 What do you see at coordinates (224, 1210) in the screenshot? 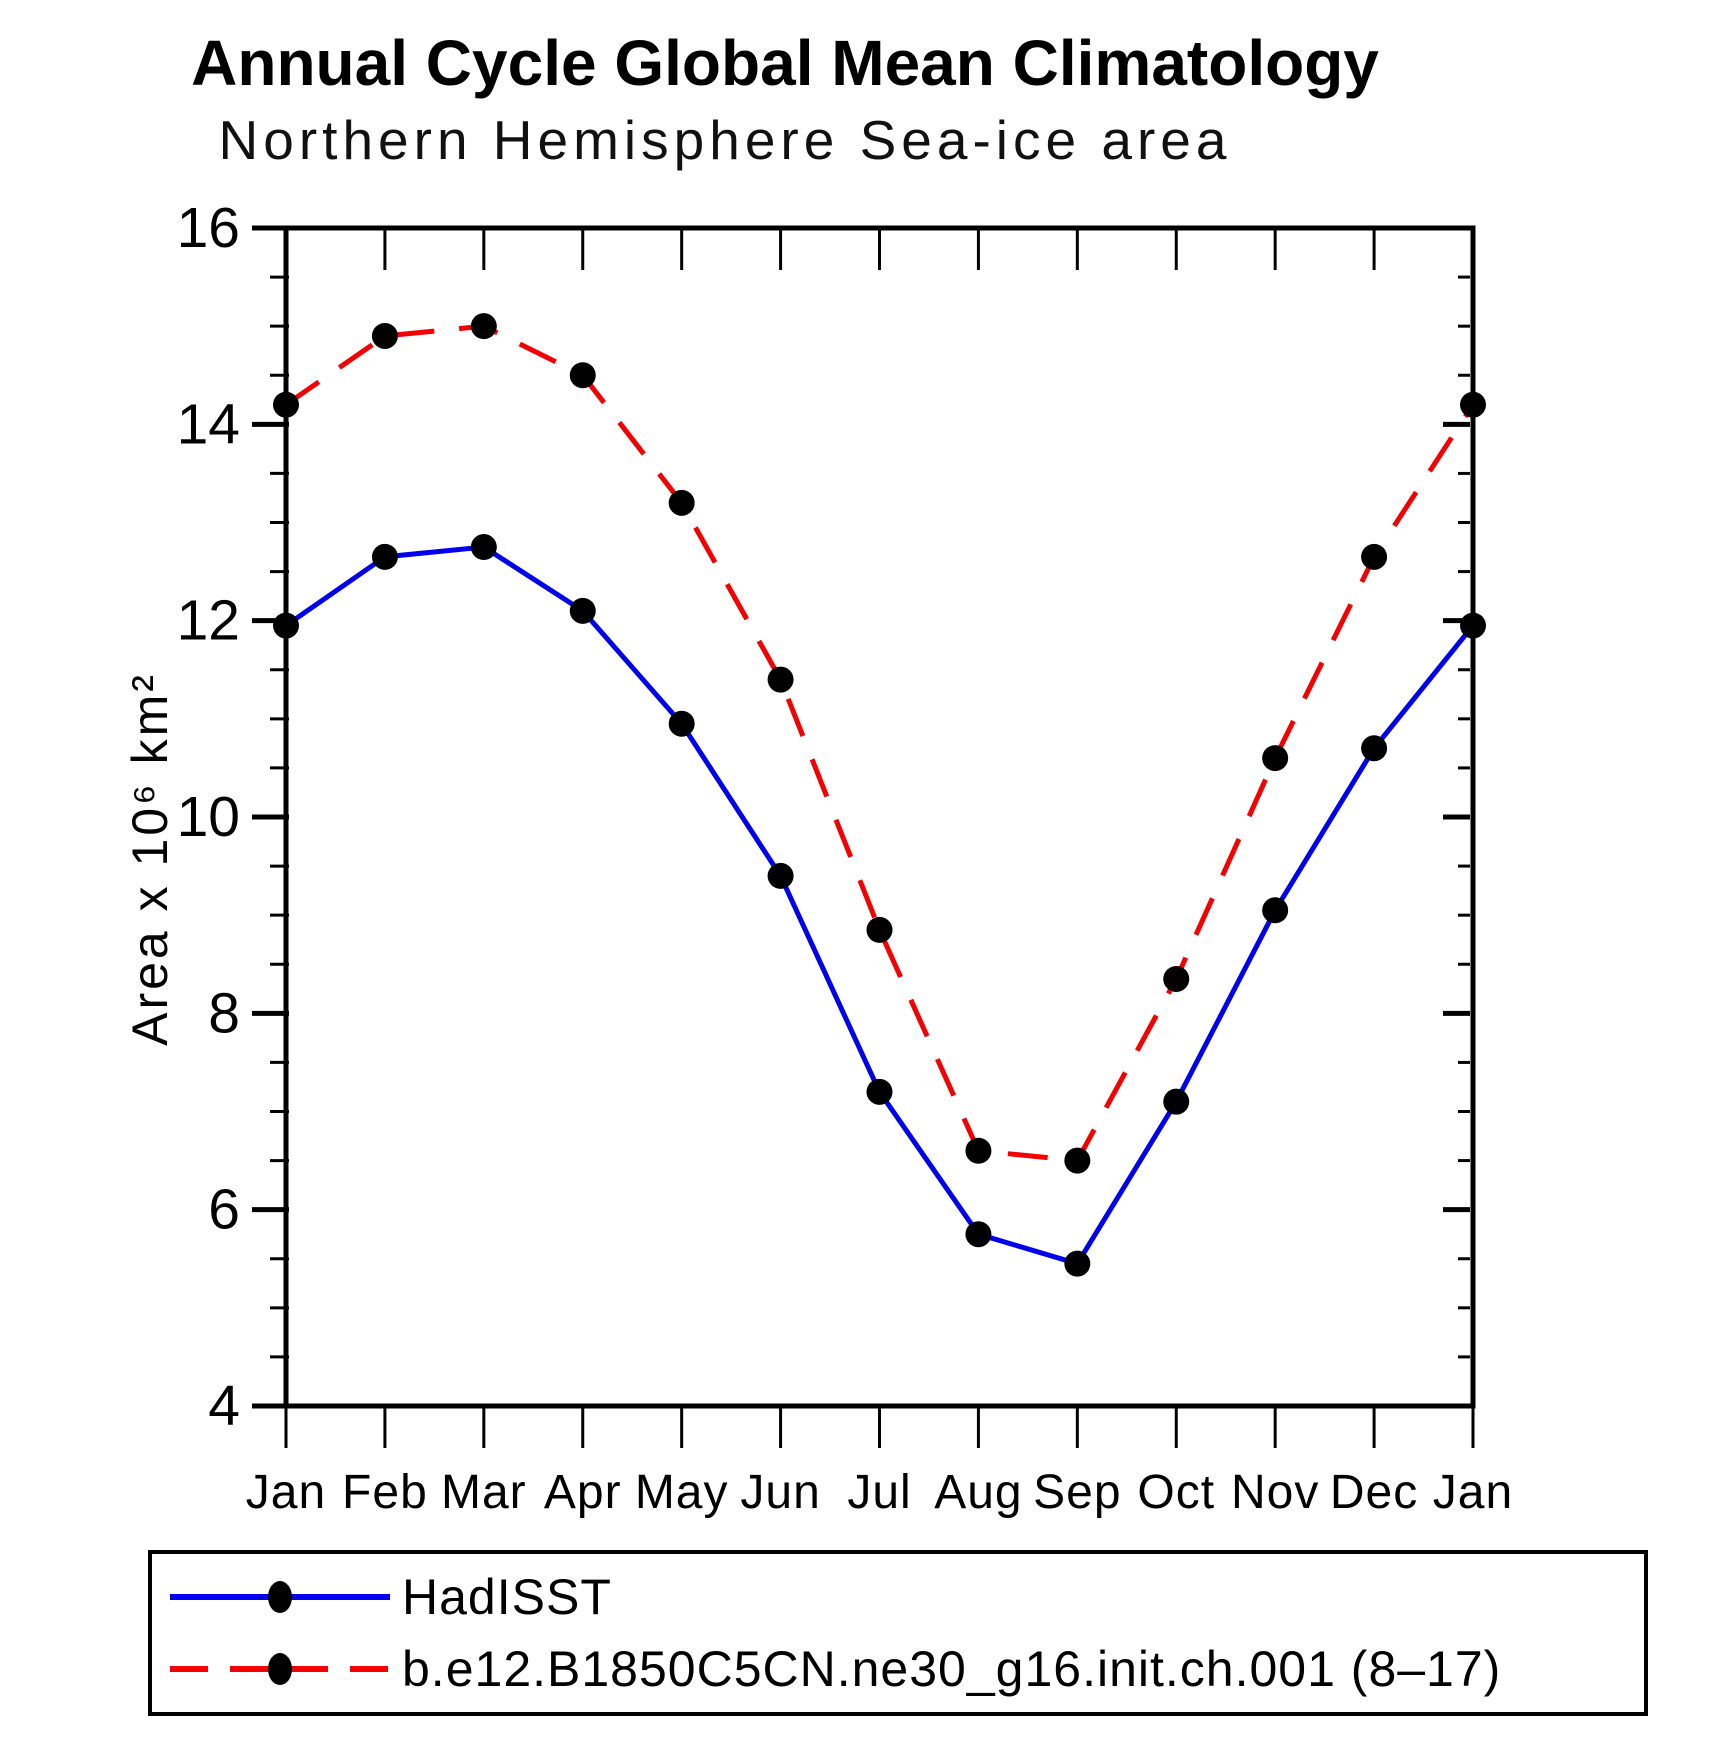
I see `y-tick-label: 6` at bounding box center [224, 1210].